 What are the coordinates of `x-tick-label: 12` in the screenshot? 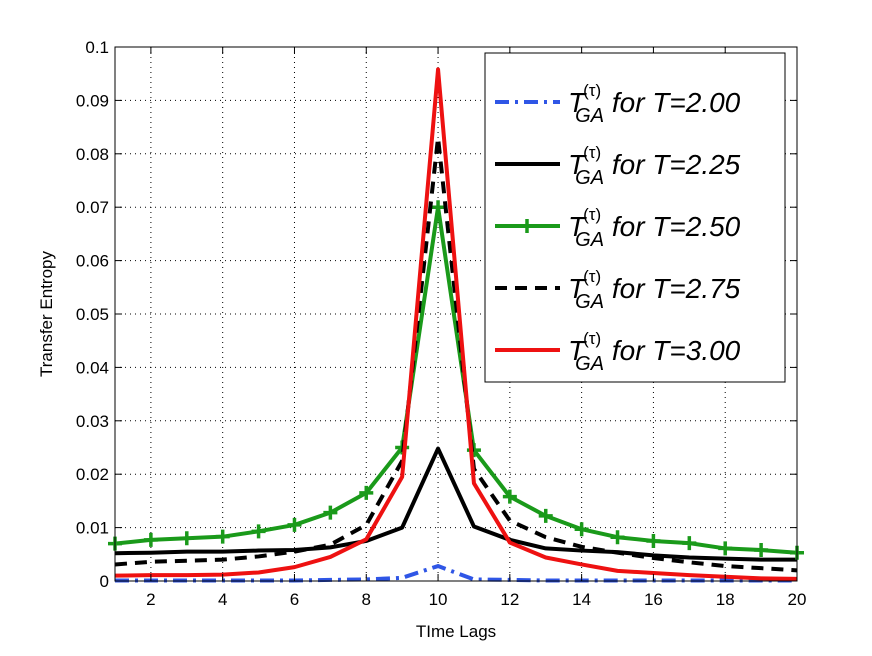 It's located at (509, 599).